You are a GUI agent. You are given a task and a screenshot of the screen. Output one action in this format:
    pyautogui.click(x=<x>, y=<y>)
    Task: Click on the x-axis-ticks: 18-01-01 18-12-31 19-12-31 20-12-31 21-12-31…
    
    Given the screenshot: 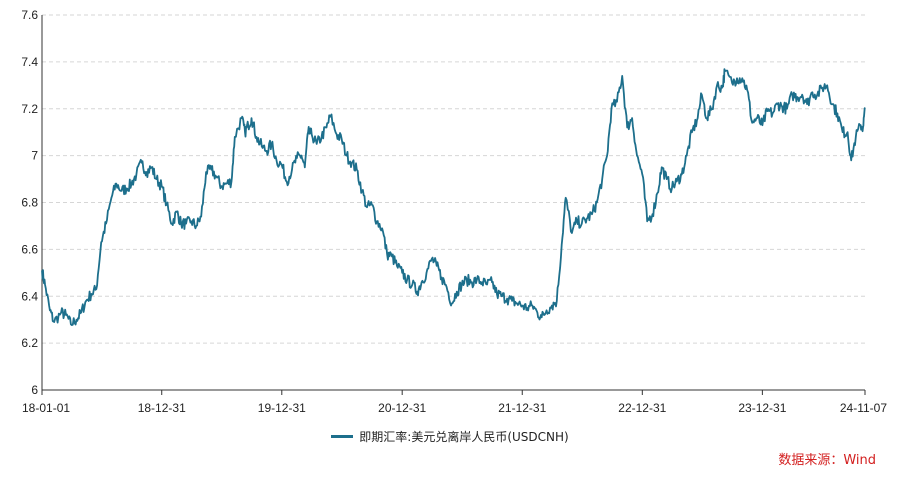 What is the action you would take?
    pyautogui.click(x=454, y=402)
    